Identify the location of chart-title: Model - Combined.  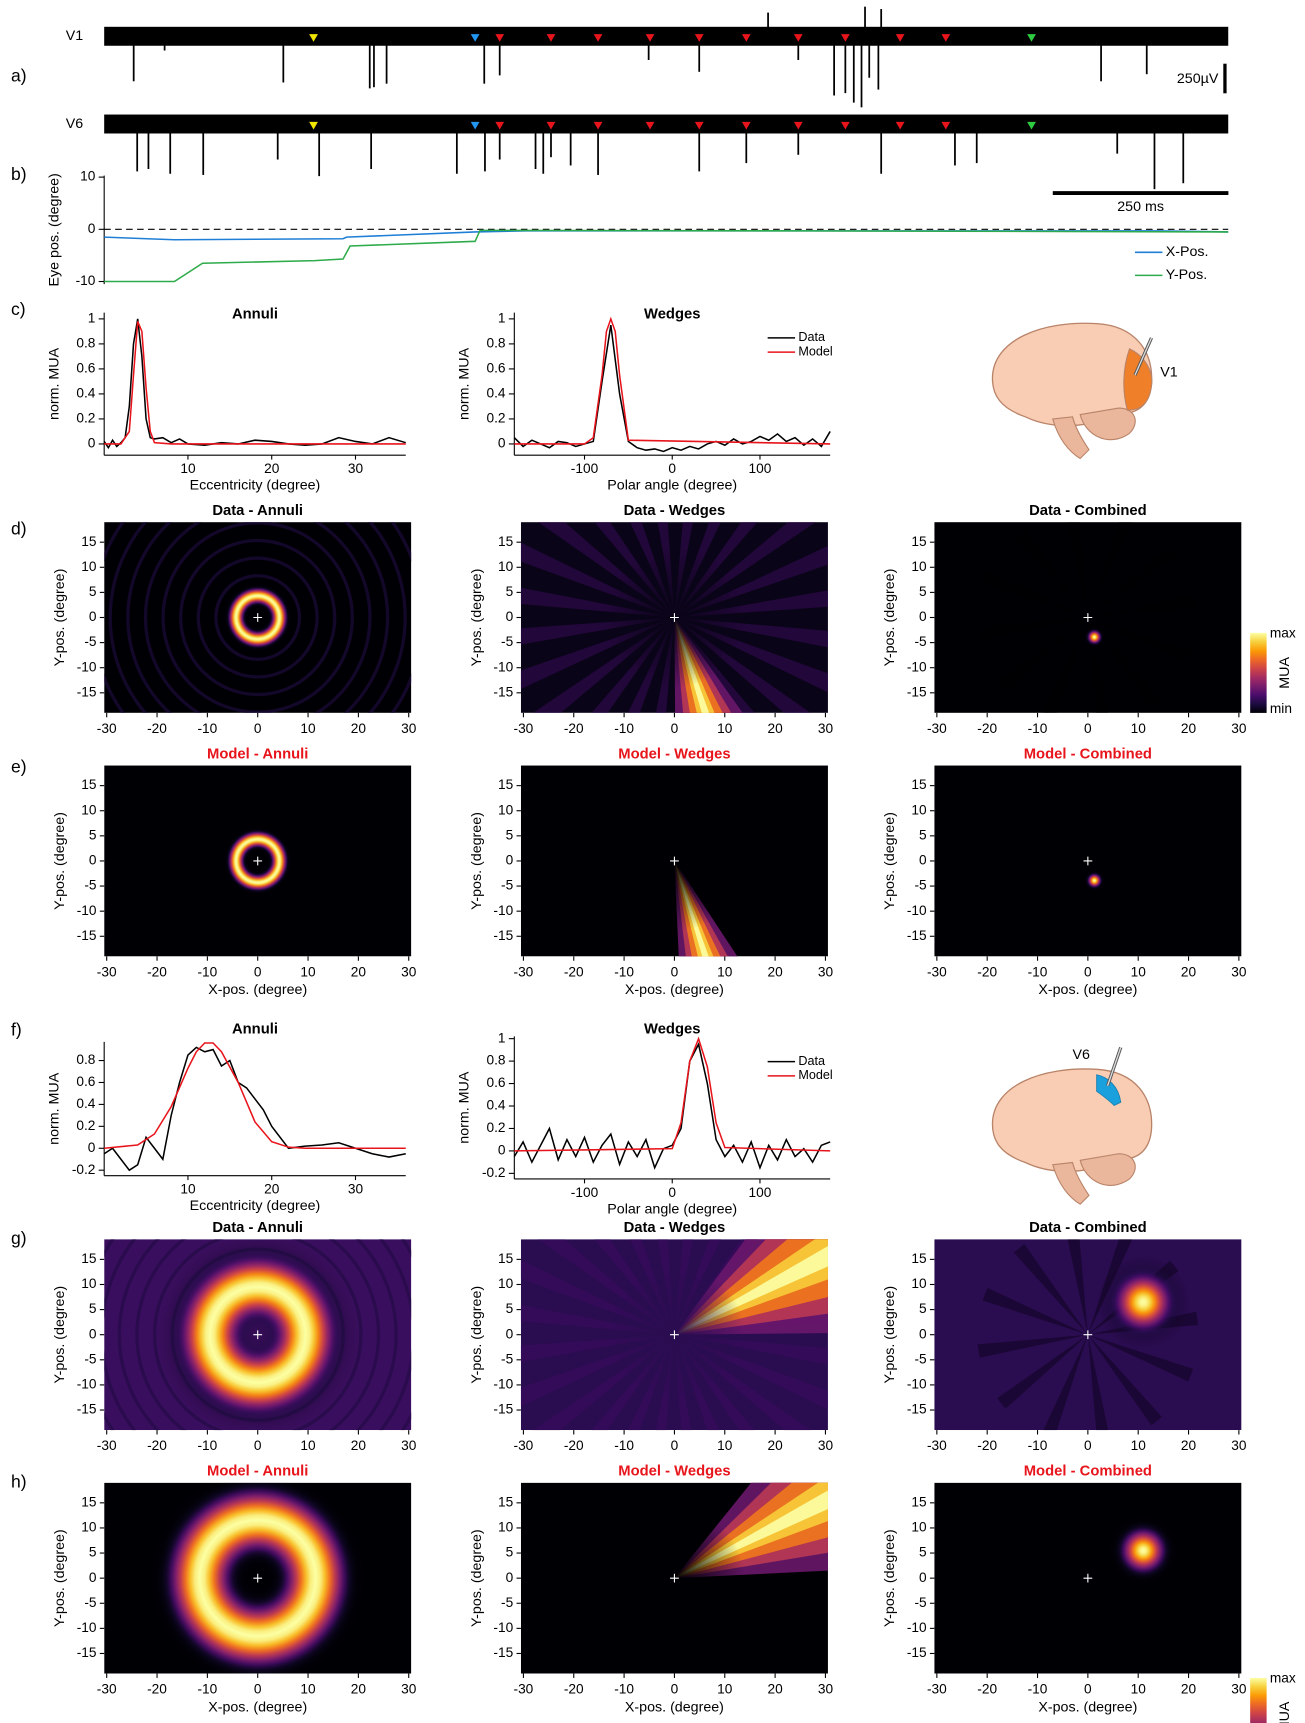
(1088, 1472).